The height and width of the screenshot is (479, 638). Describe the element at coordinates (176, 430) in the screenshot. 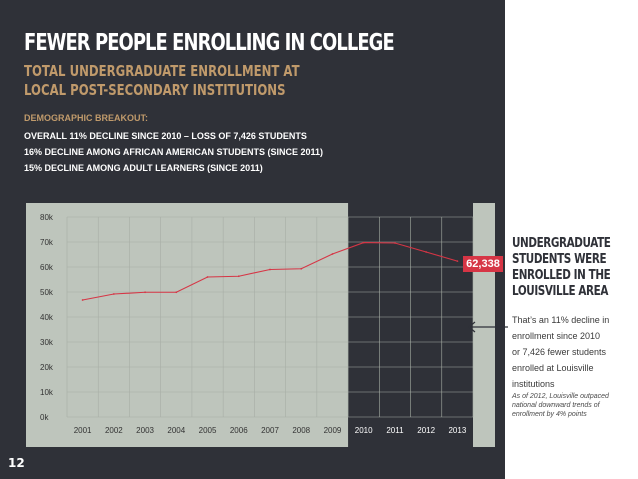

I see `x-tick-label: 2004` at that location.